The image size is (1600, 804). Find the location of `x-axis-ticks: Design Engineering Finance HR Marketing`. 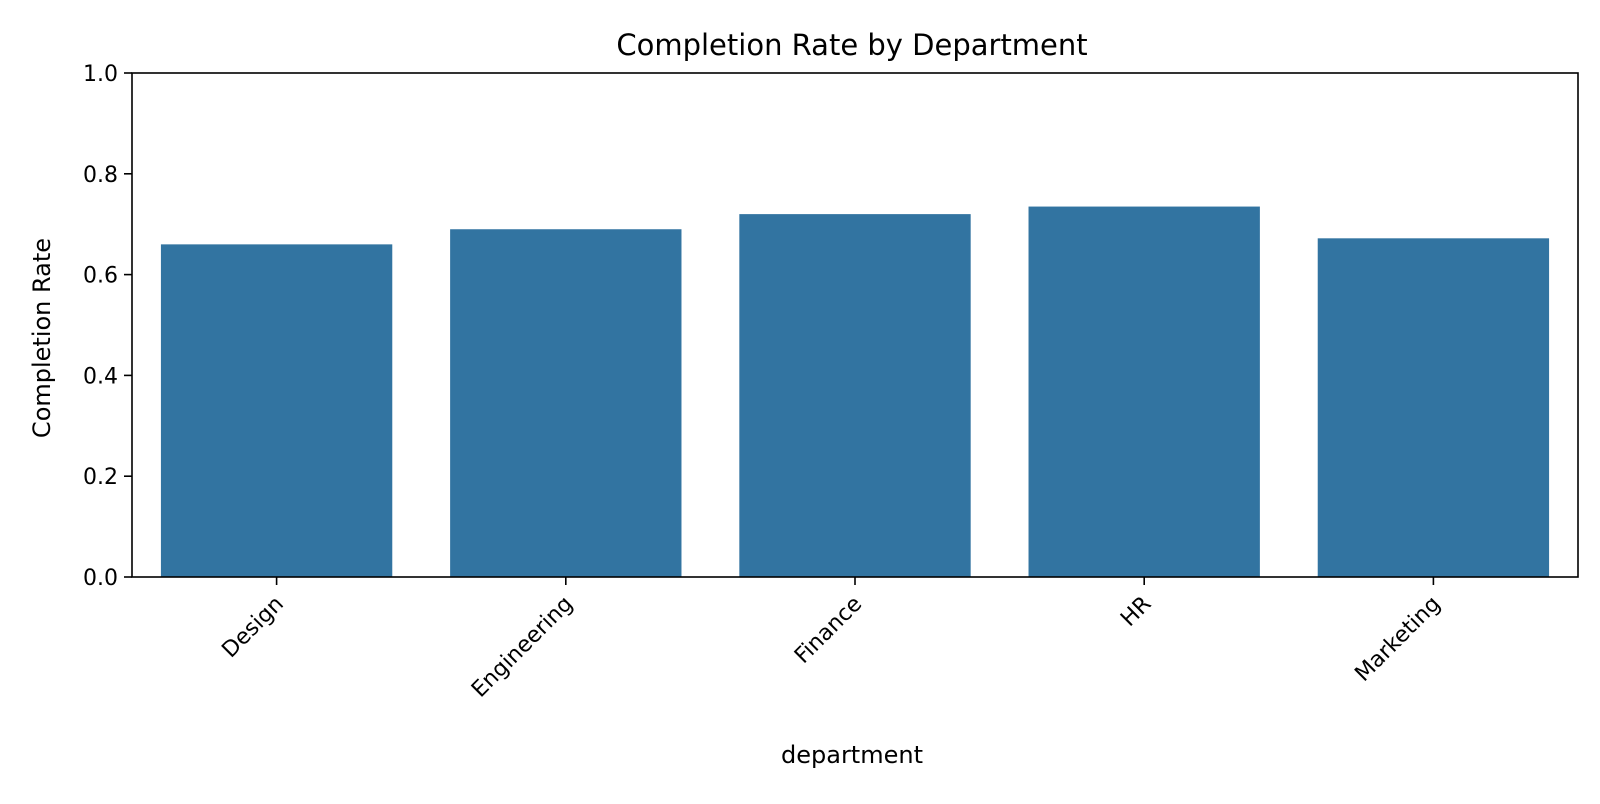

x-axis-ticks: Design Engineering Finance HR Marketing is located at coordinates (831, 640).